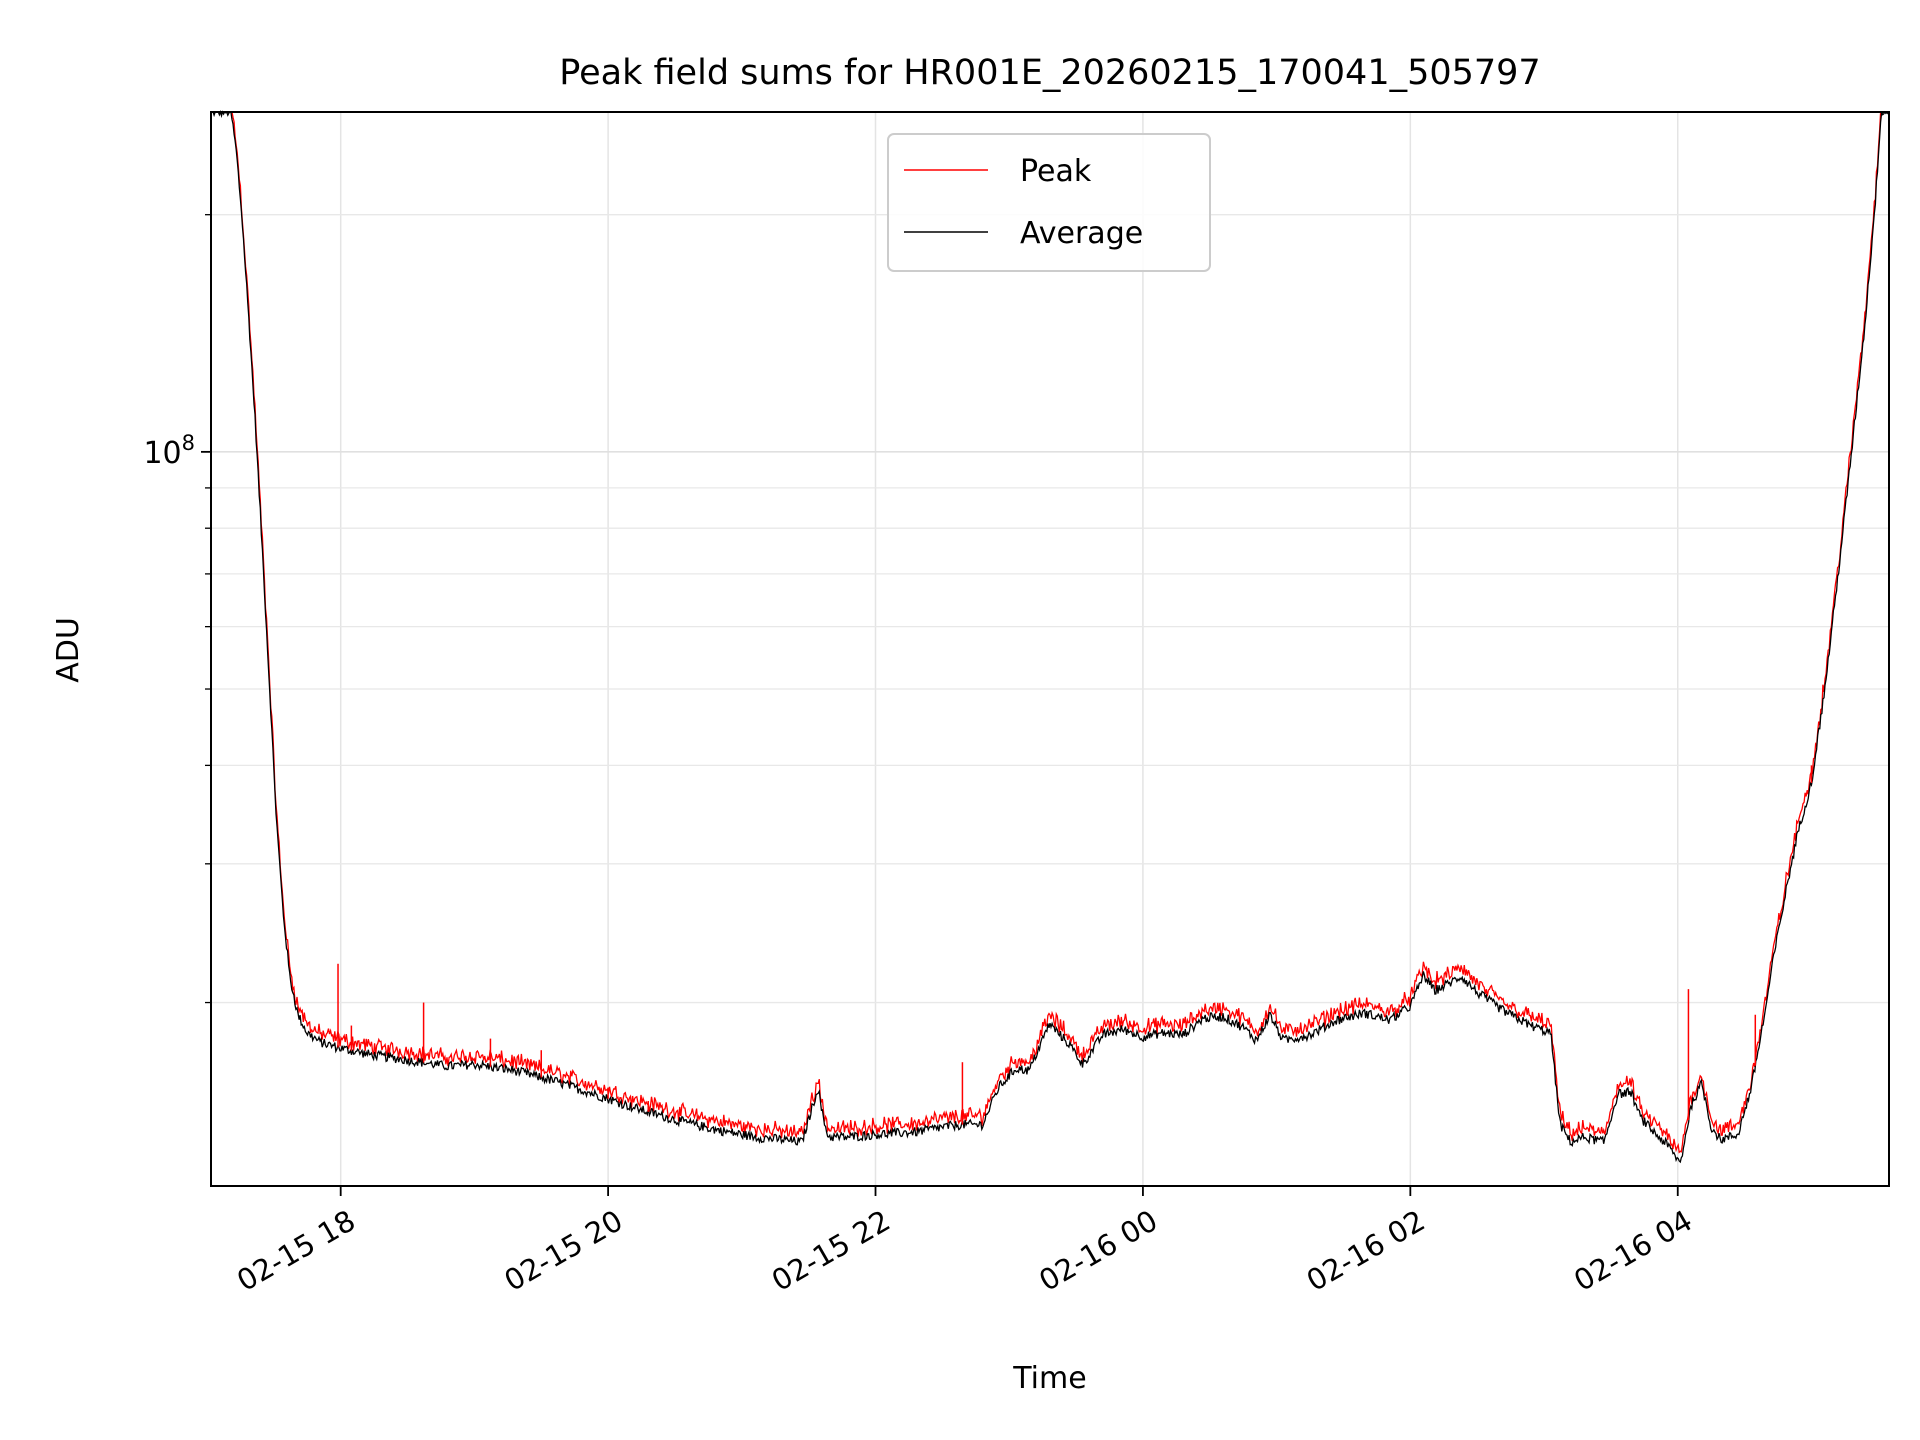 The height and width of the screenshot is (1440, 1920). I want to click on legend: Peak Average, so click(1049, 202).